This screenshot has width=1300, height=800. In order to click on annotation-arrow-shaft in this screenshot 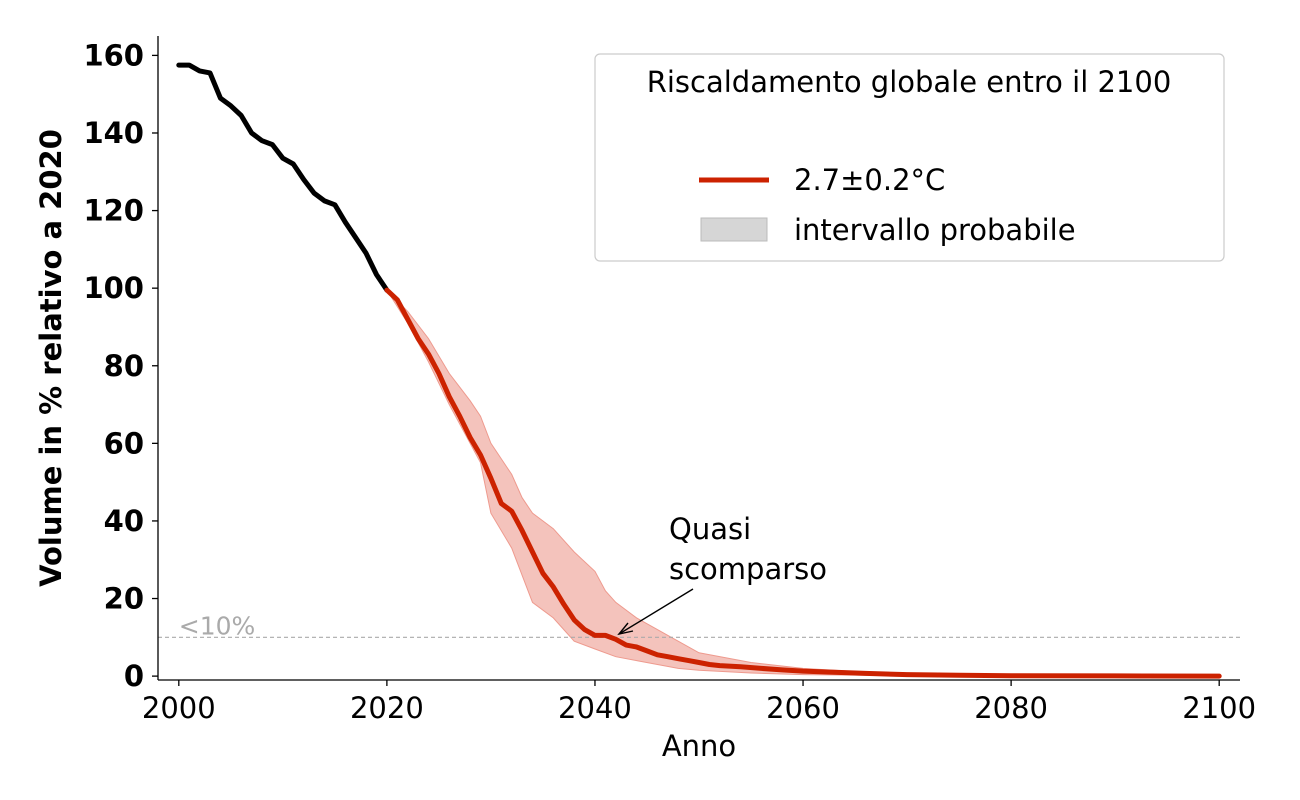, I will do `click(656, 611)`.